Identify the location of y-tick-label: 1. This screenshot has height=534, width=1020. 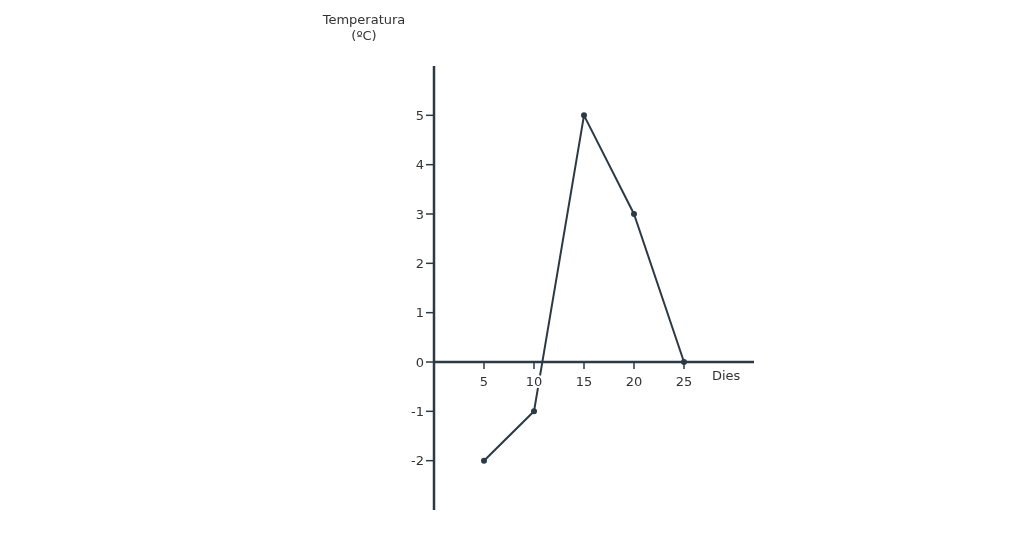
(419, 313).